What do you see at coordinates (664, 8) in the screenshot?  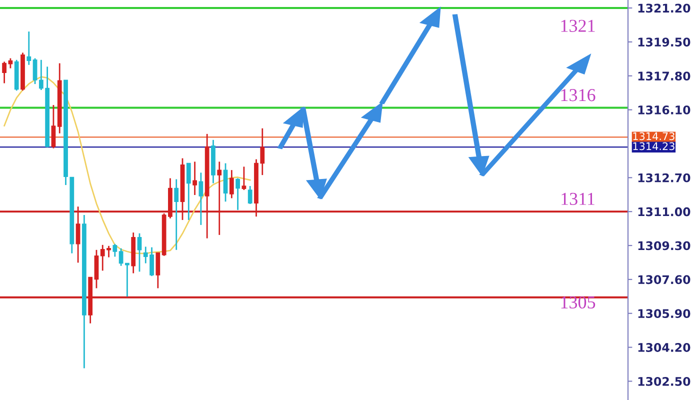 I see `y-tick-label: 1321.20` at bounding box center [664, 8].